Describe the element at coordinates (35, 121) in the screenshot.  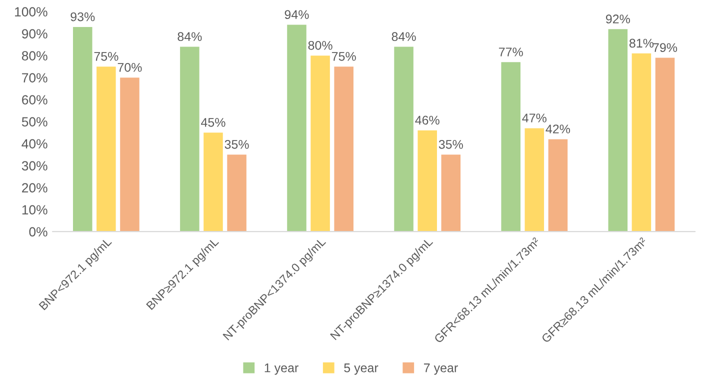
I see `y-tick-label: 50%` at that location.